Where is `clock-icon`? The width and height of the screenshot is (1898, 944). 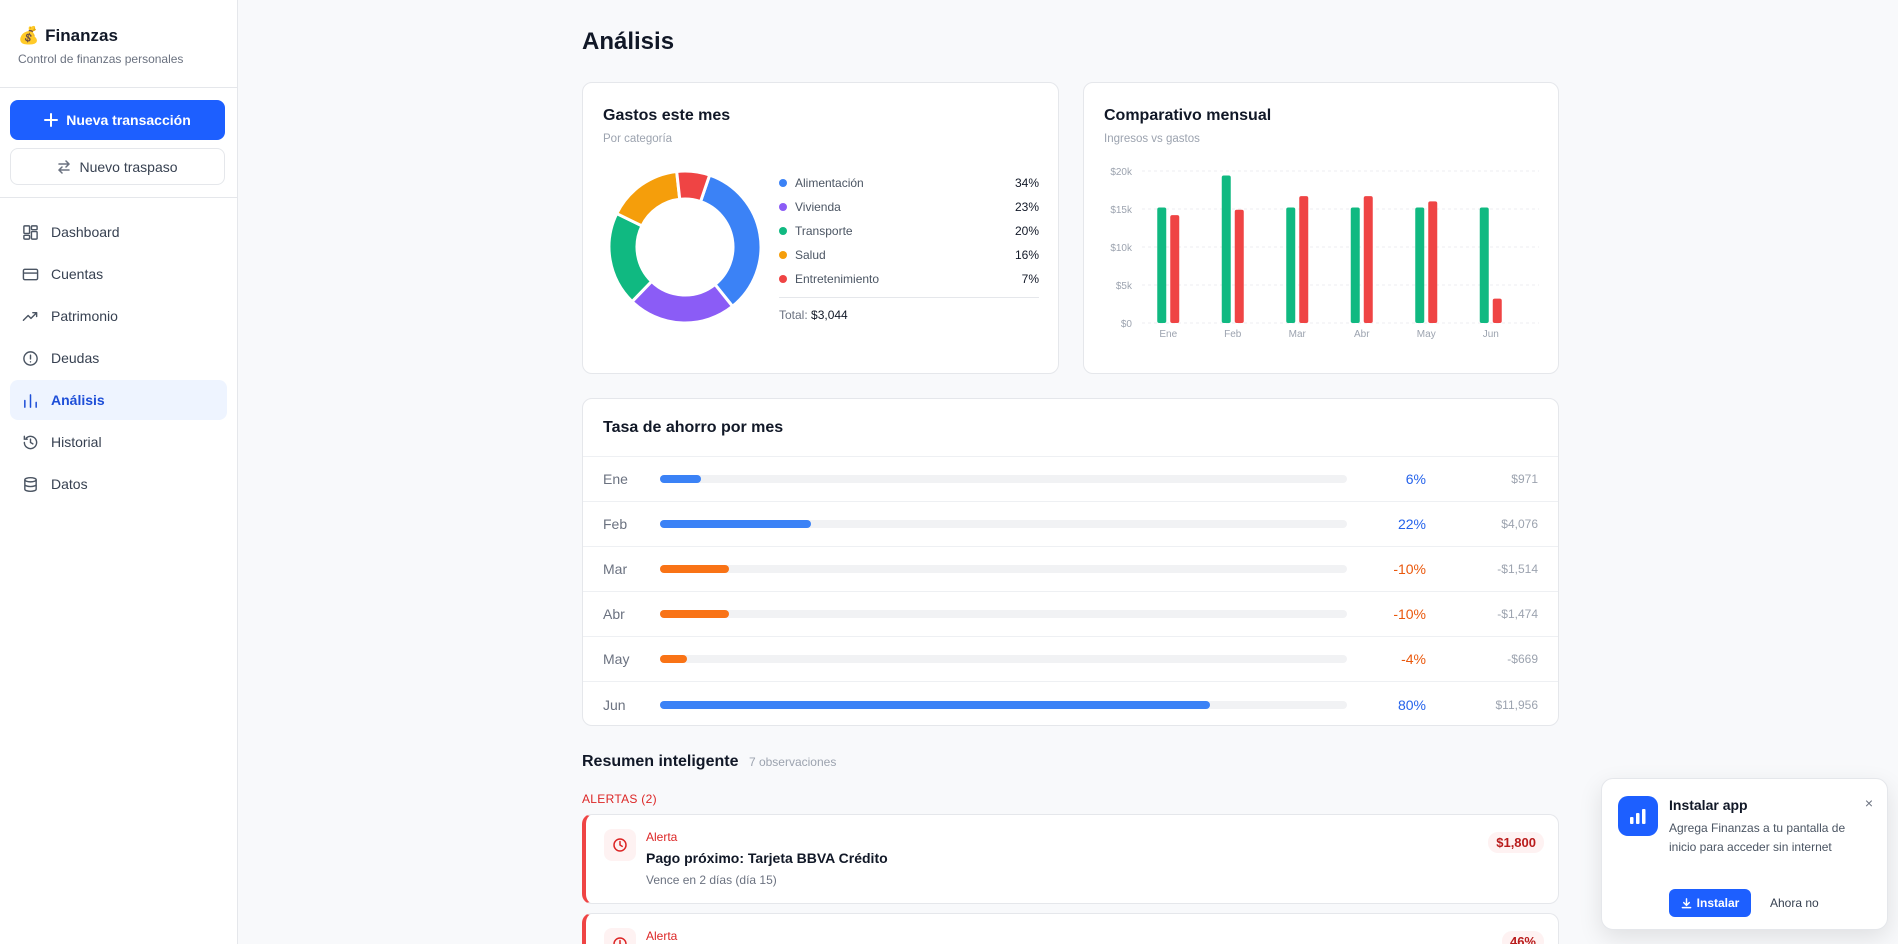 clock-icon is located at coordinates (620, 936).